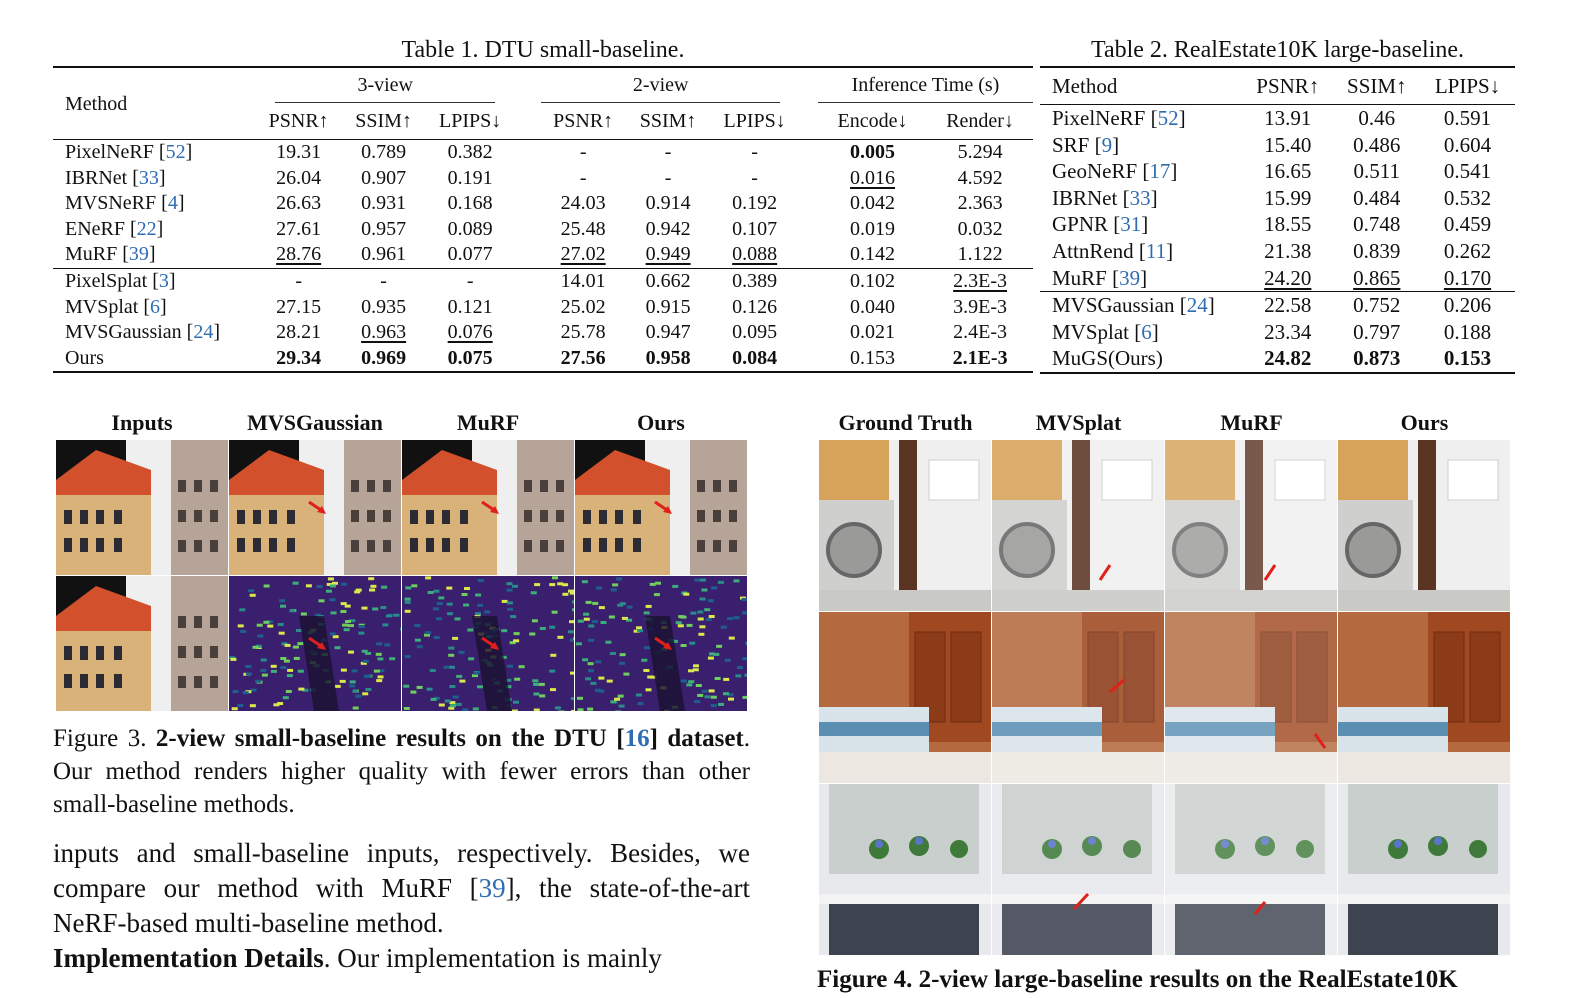  What do you see at coordinates (299, 152) in the screenshot?
I see `t1-cell: 19.31` at bounding box center [299, 152].